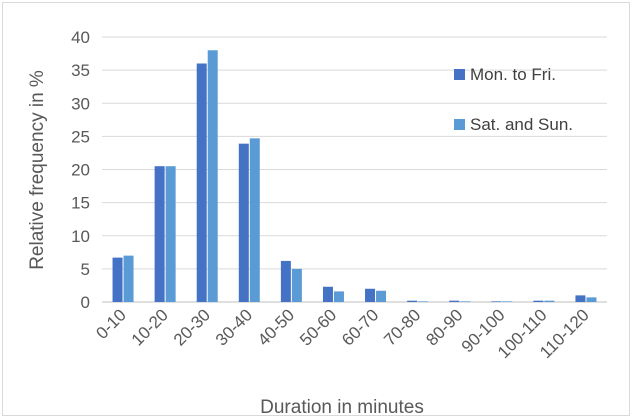 The image size is (633, 419). I want to click on y-tick-labels: 0 5 10 15 20 25 30 35 40, so click(80, 170).